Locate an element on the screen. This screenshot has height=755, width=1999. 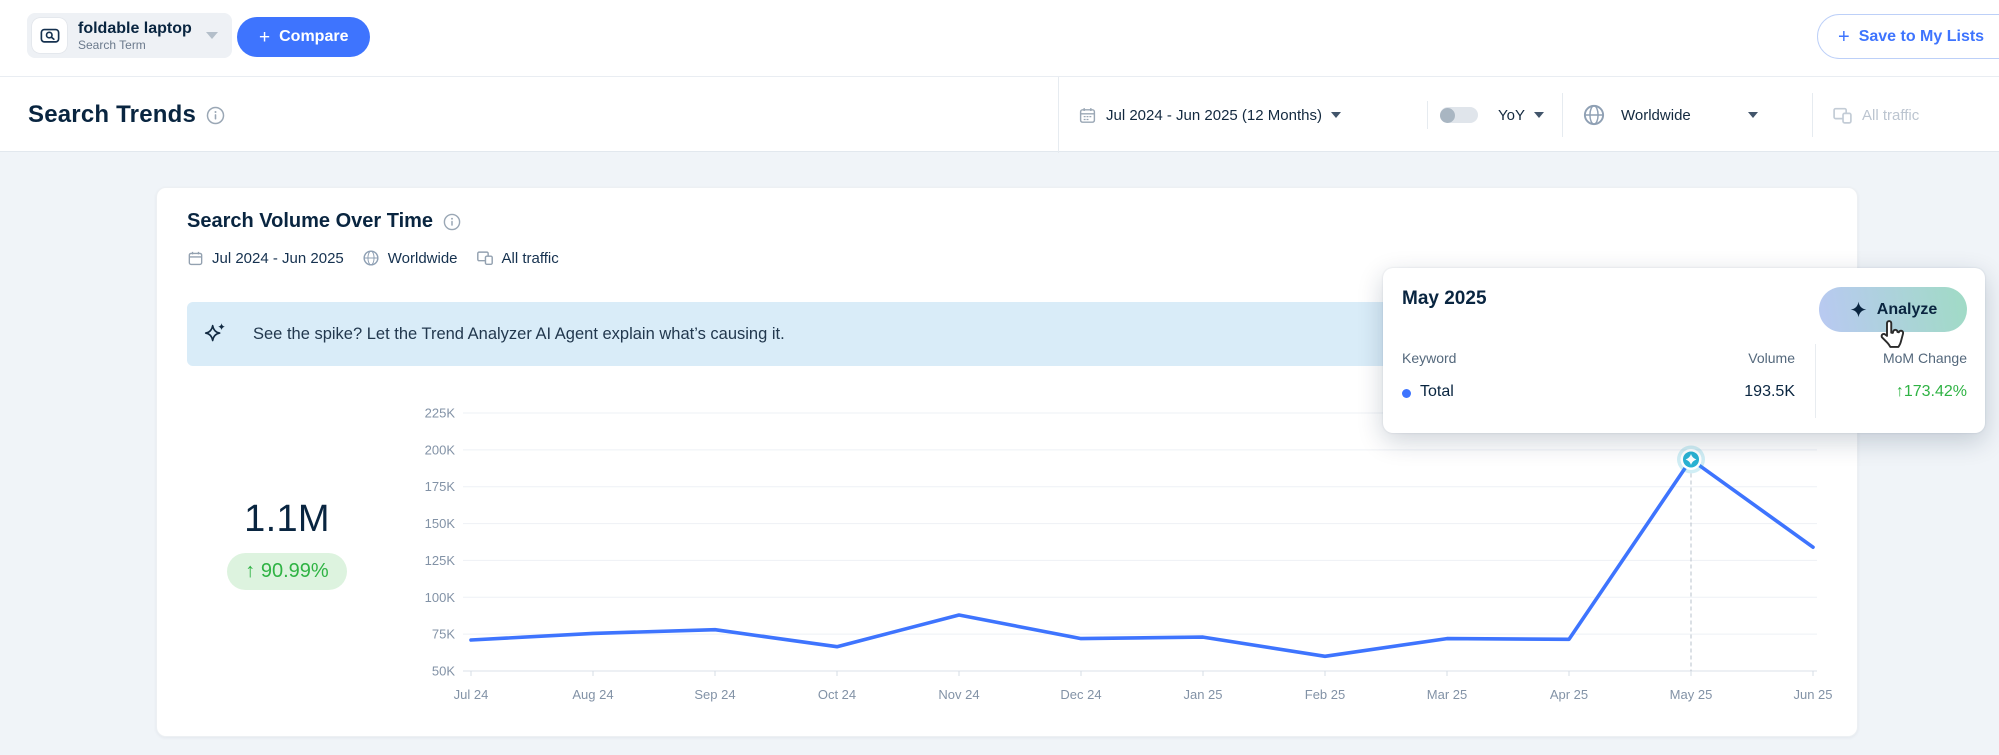
date-range-dropdown: Jul 2024 - Jun 2025 (12 Months) is located at coordinates (1209, 115).